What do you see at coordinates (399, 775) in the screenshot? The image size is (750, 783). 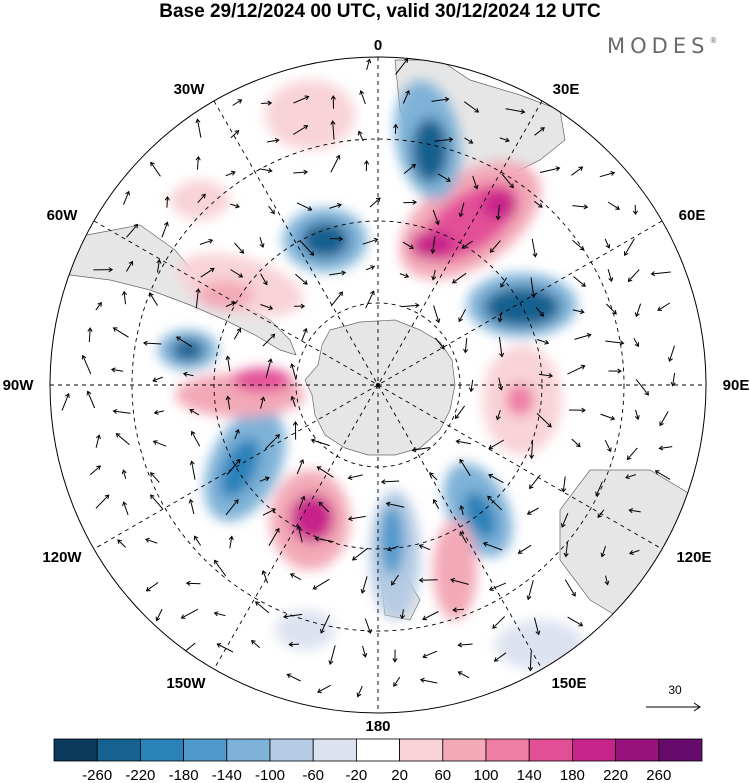 I see `colorbar-tick-label: 20` at bounding box center [399, 775].